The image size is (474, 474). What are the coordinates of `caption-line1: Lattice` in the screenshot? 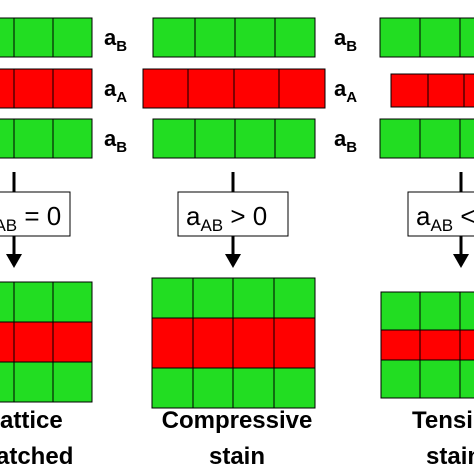 It's located at (31, 420).